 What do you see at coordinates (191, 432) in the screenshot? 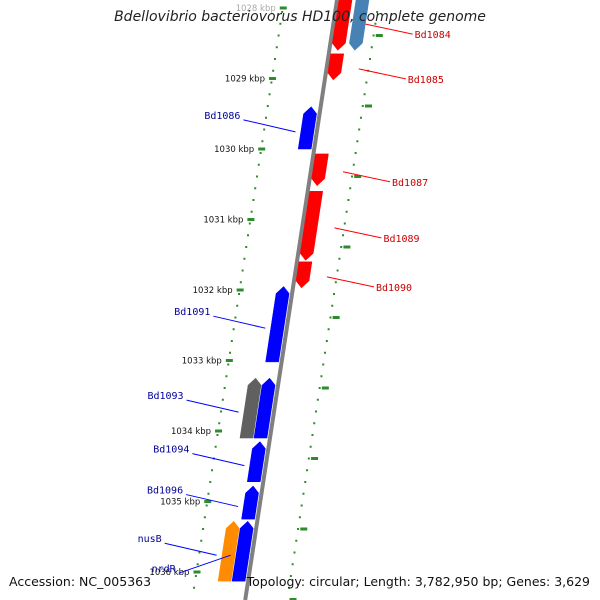
I see `ruler-tick-label: 1034 kbp` at bounding box center [191, 432].